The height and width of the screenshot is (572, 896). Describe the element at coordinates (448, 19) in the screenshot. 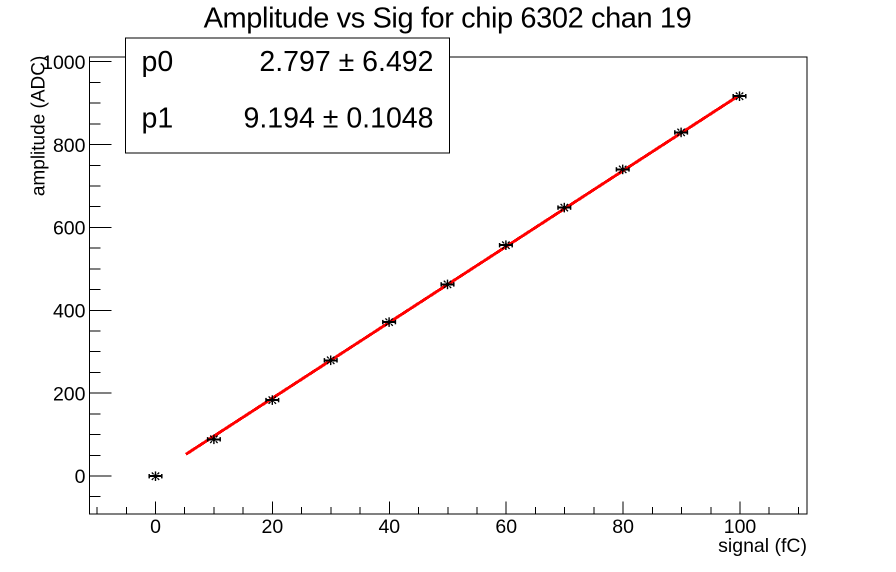

I see `svg-text:Amplitude vs Sig for chip 6302: Amplitude vs Sig for chip 6302 chan 19` at that location.